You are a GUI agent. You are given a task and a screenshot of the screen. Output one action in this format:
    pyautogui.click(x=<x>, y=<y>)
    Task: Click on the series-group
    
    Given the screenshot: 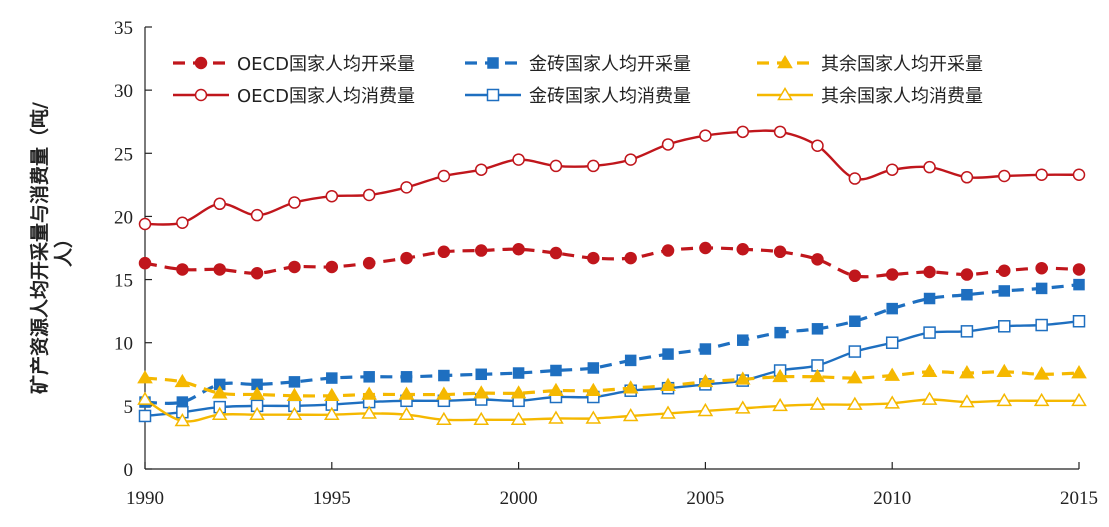 What is the action you would take?
    pyautogui.click(x=612, y=382)
    